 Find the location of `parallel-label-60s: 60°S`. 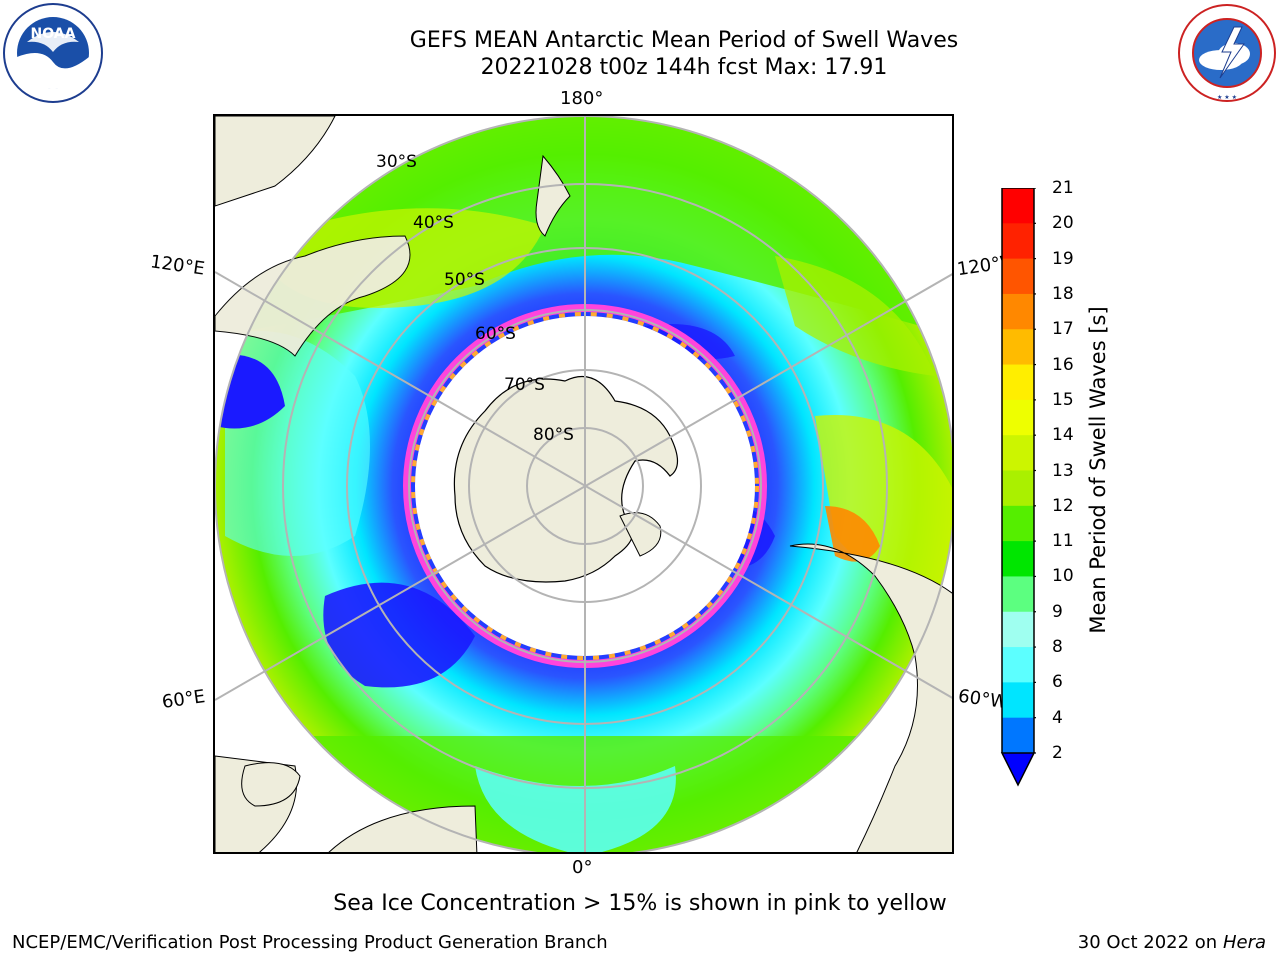

parallel-label-60s: 60°S is located at coordinates (495, 334).